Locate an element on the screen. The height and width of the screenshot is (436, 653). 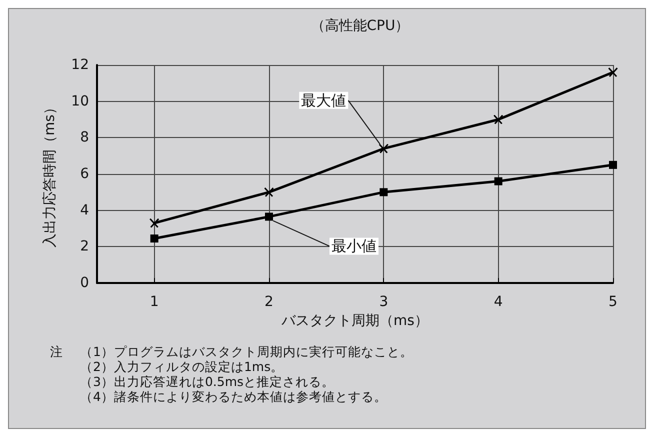
y-tick-label: 6 is located at coordinates (85, 174).